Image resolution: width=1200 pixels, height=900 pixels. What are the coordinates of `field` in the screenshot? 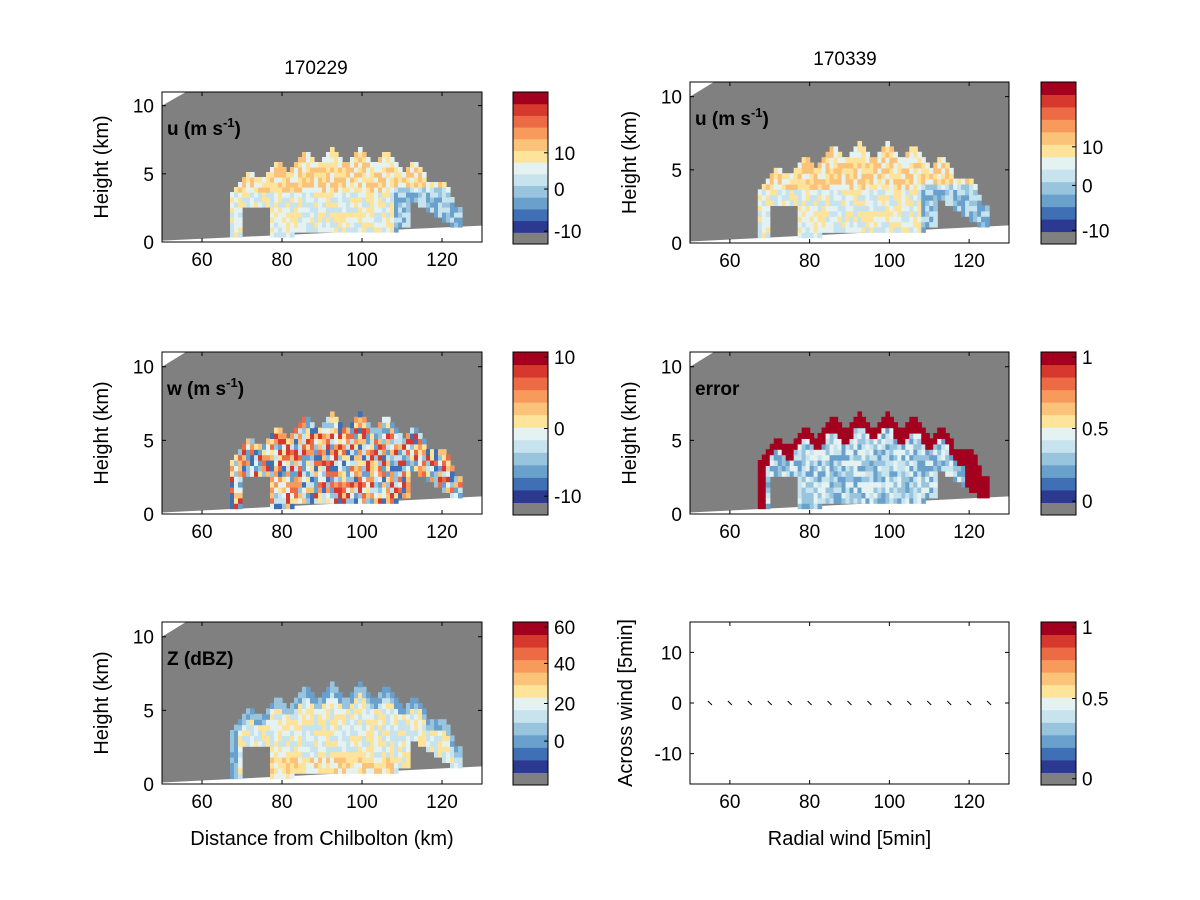 It's located at (849, 162).